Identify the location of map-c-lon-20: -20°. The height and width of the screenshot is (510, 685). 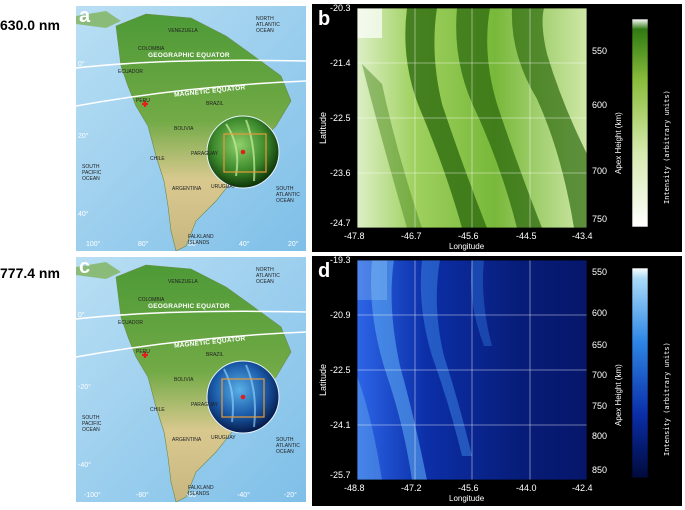
(290, 495).